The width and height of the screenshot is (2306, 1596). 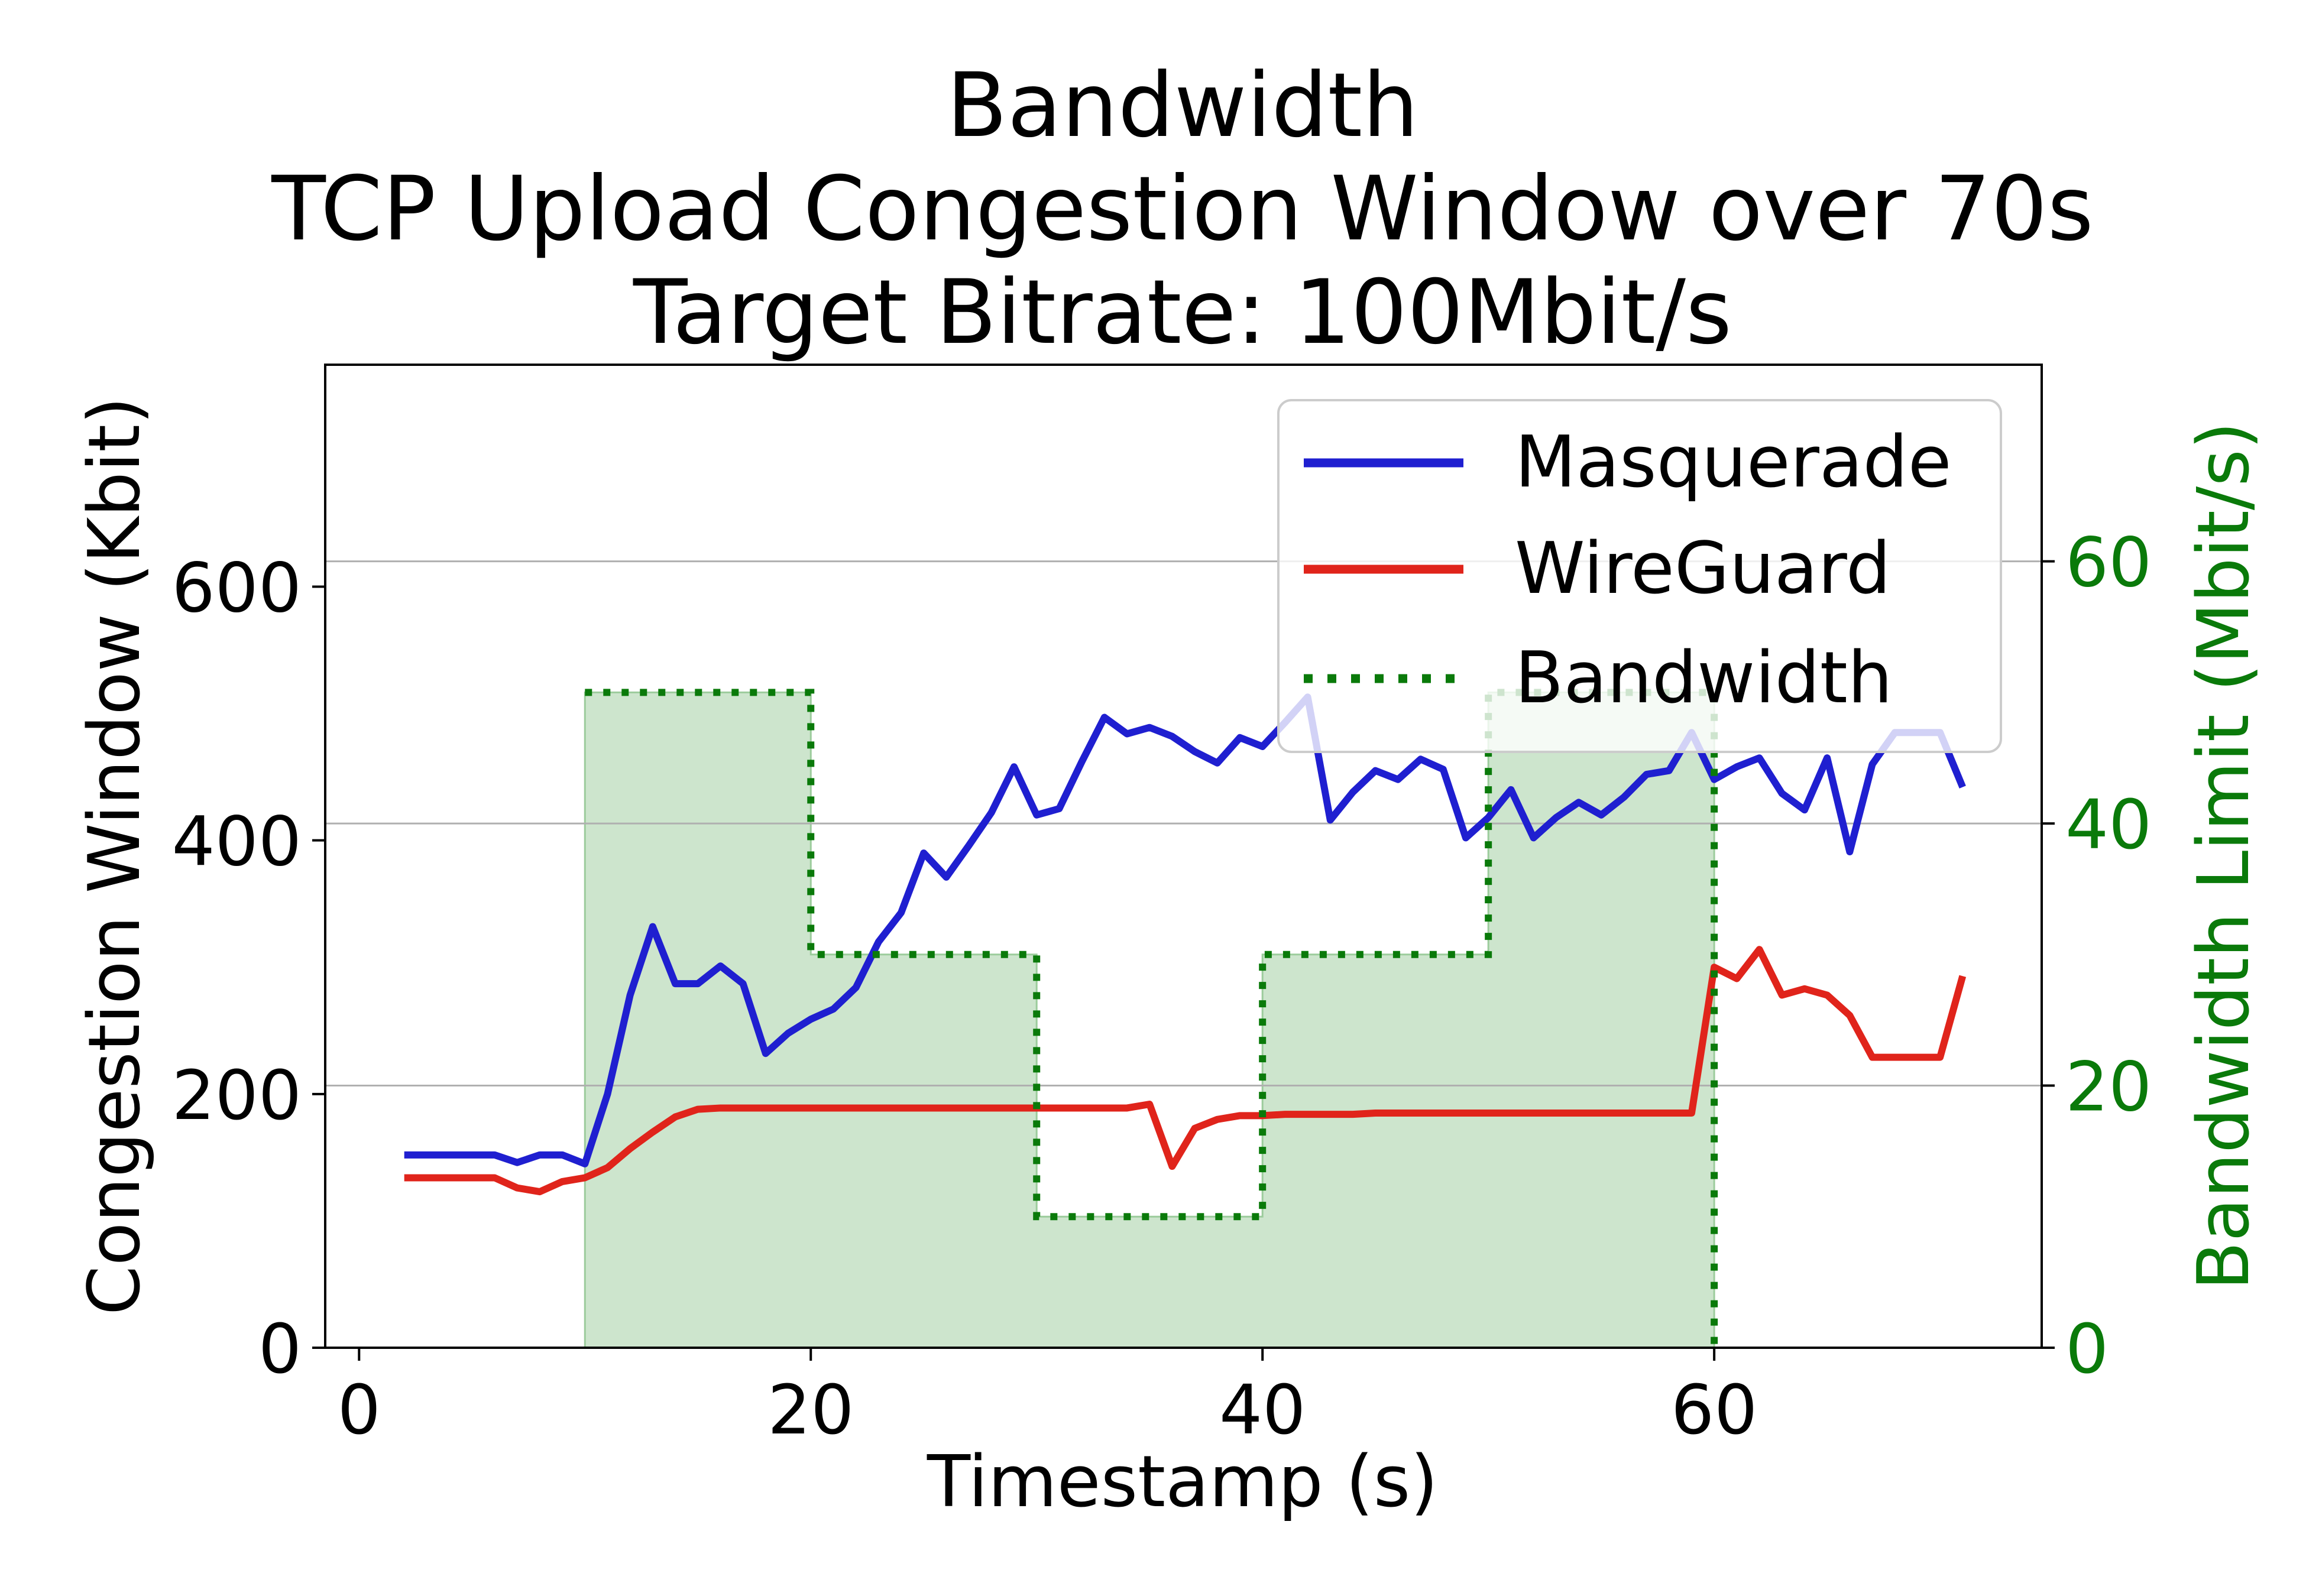 I want to click on x-axis-label: Timestamp (s), so click(x=1182, y=1482).